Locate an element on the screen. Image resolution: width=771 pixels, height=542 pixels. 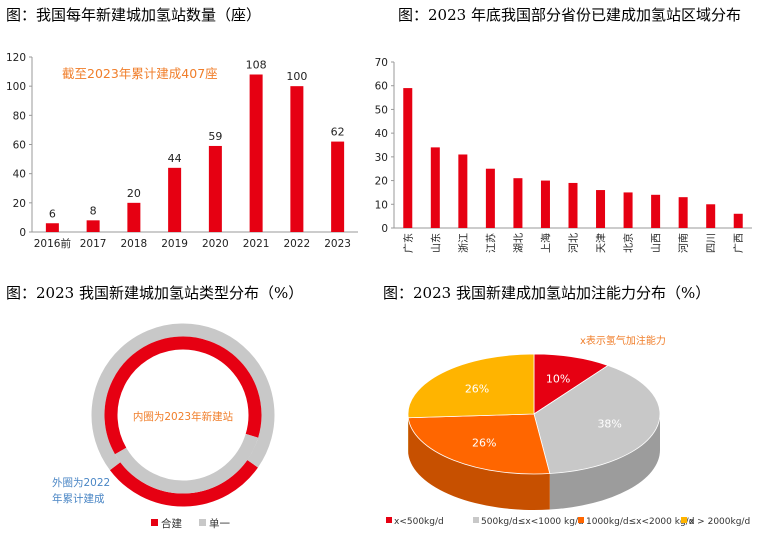
slice-value-label: 38% is located at coordinates (609, 423).